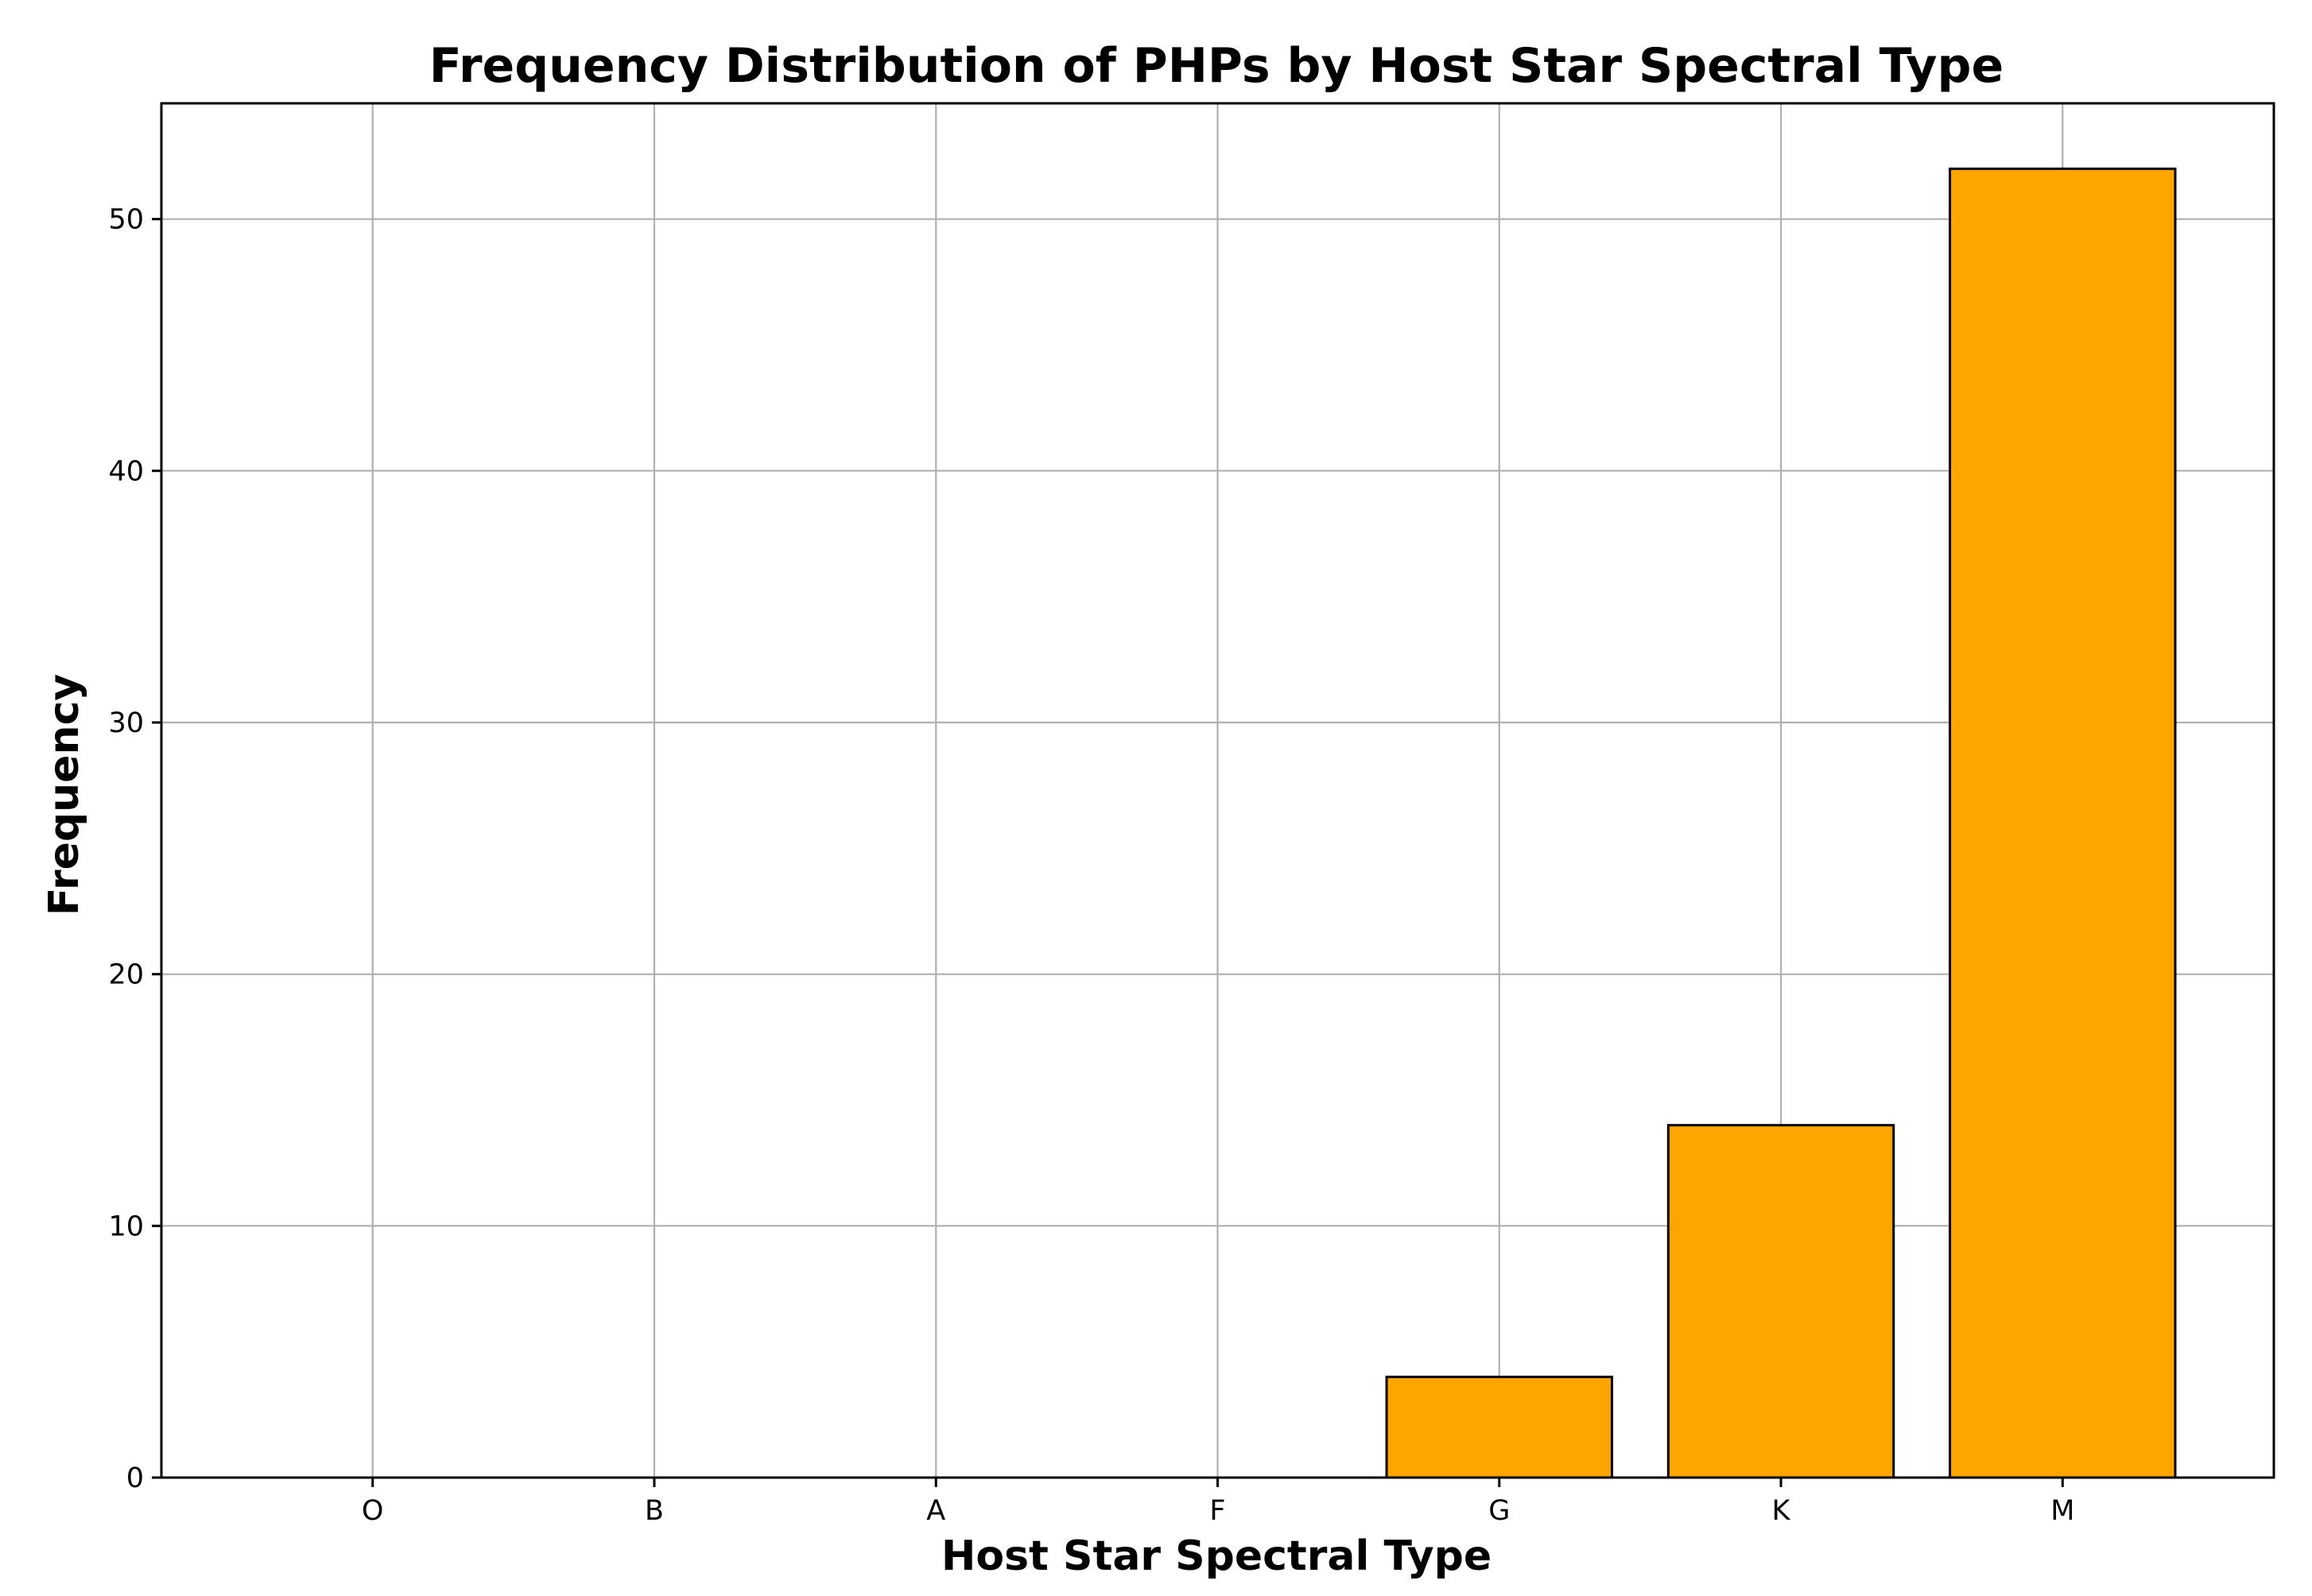  Describe the element at coordinates (135, 1478) in the screenshot. I see `y-tick-label: 0` at that location.